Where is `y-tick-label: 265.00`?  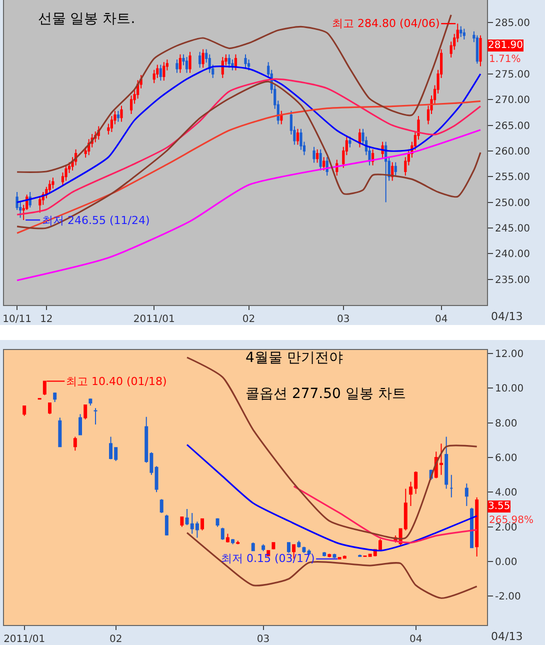
y-tick-label: 265.00 is located at coordinates (512, 126).